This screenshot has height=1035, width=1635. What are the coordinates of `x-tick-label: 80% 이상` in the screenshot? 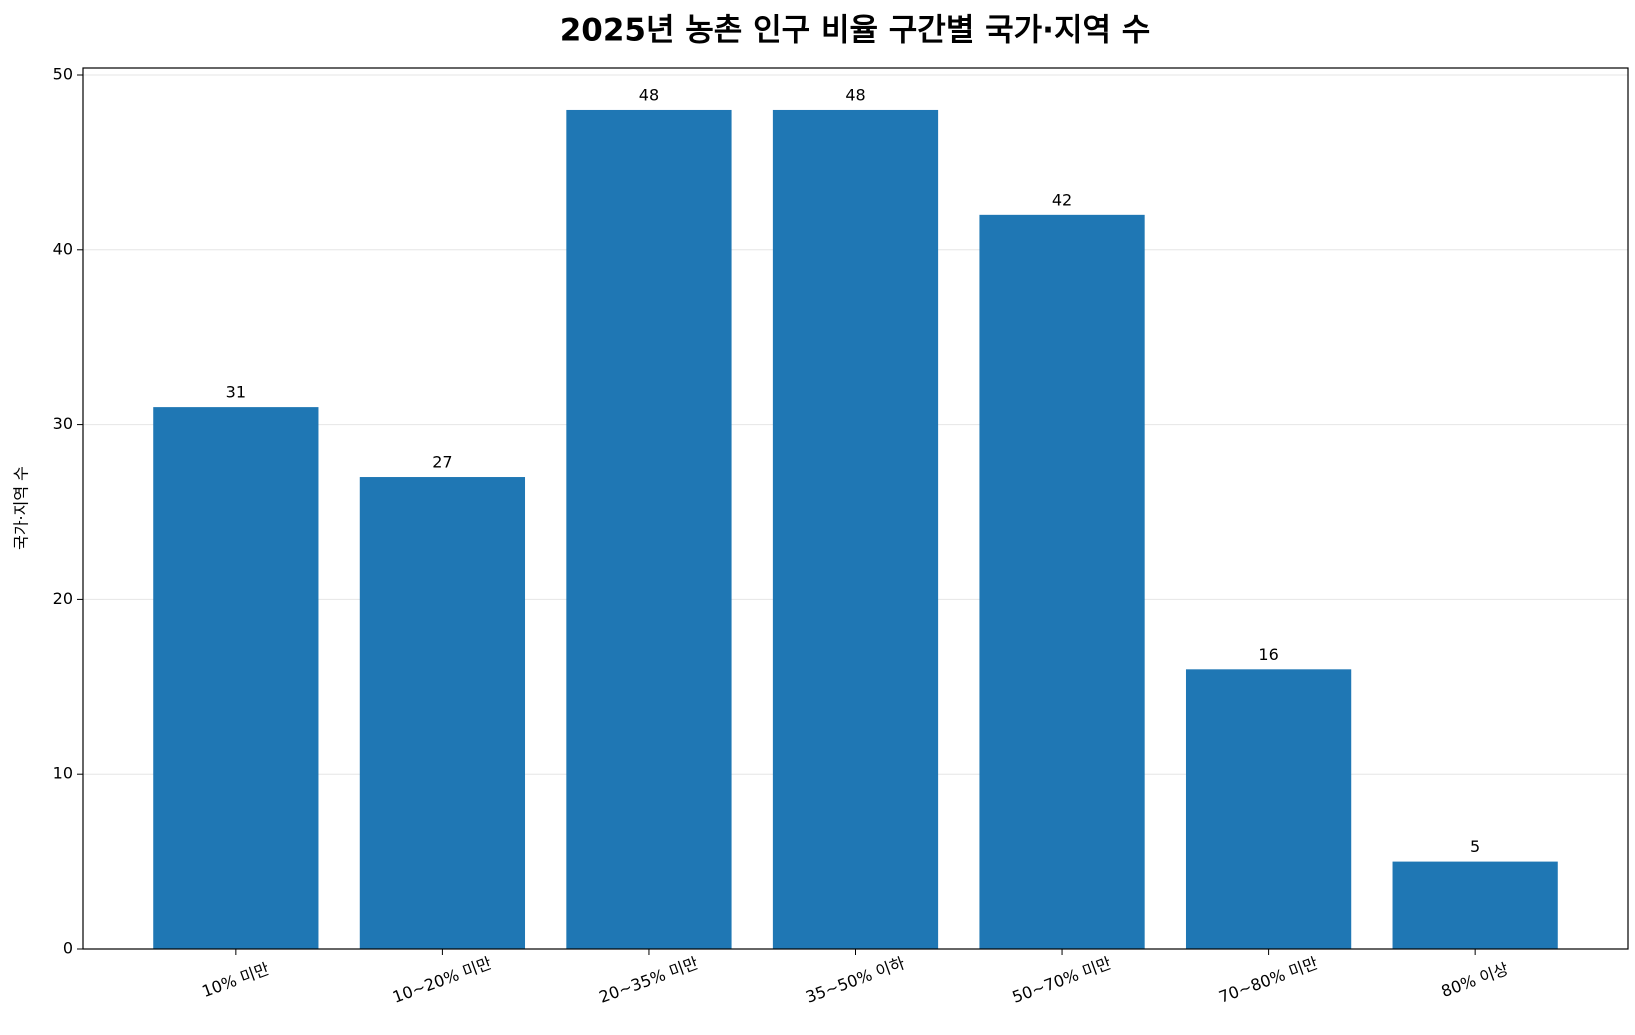 It's located at (1475, 980).